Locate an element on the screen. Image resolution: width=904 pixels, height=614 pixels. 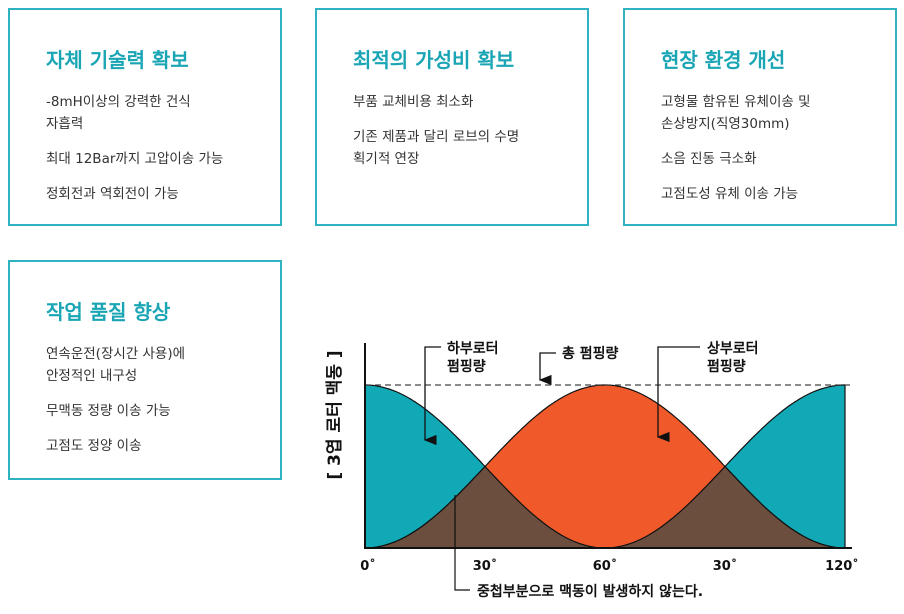
card-item: 무맥동 정량 이송 가능 is located at coordinates (108, 411).